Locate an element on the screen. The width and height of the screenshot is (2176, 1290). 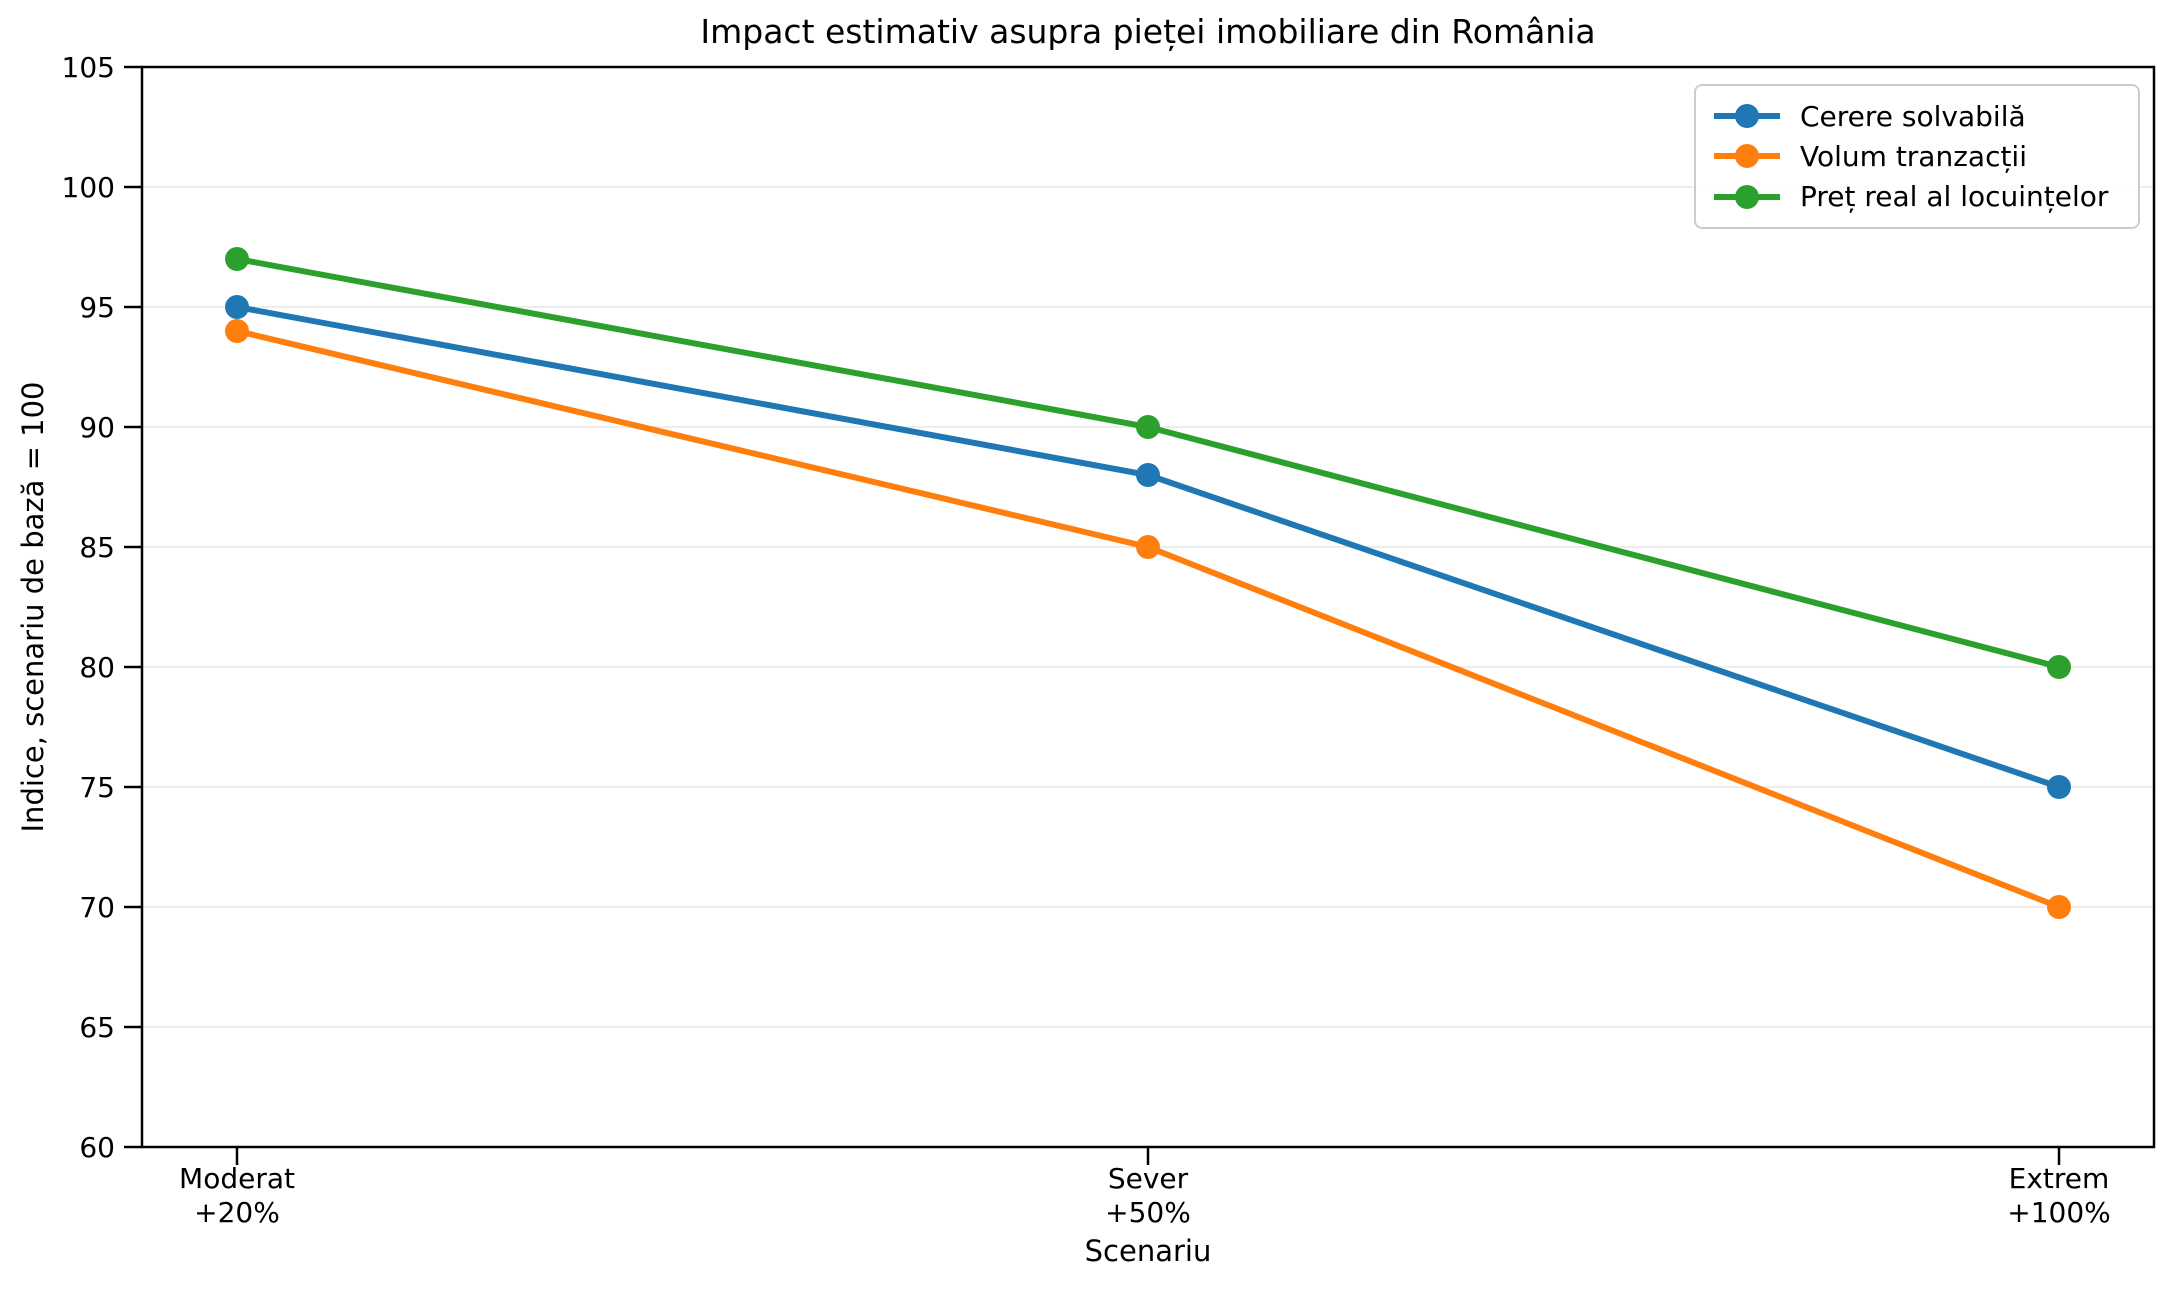
x-axis-label: Scenariu is located at coordinates (1148, 1251).